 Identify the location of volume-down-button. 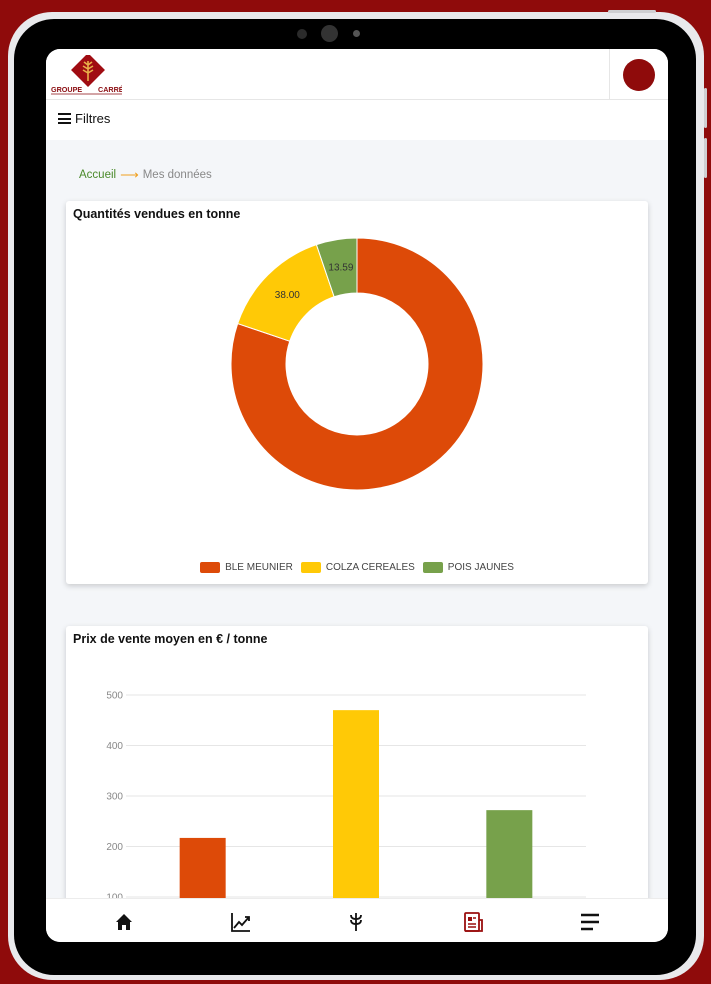
(705, 158).